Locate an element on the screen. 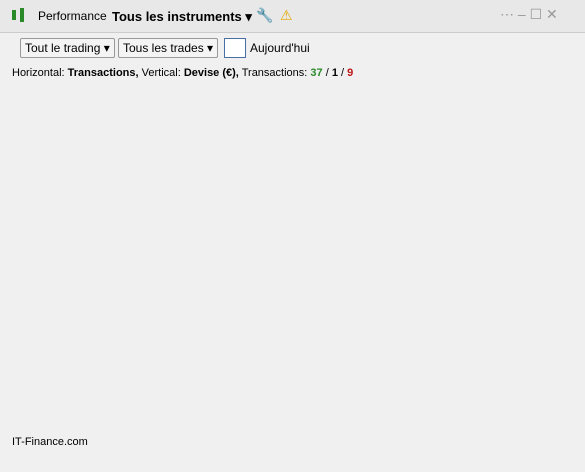  trading-select: Tout le trading ▾ is located at coordinates (67, 48).